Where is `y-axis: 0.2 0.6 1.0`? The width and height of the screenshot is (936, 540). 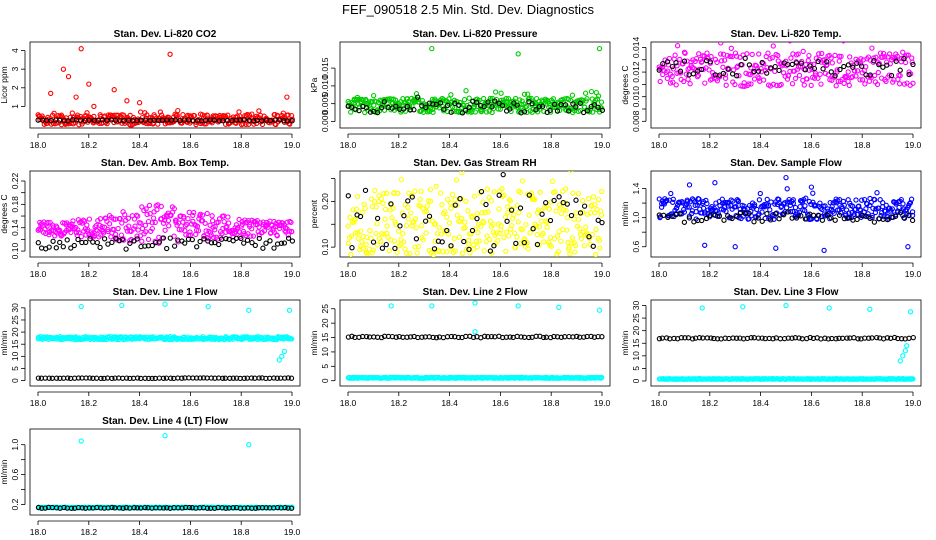
y-axis: 0.2 0.6 1.0 is located at coordinates (18, 474).